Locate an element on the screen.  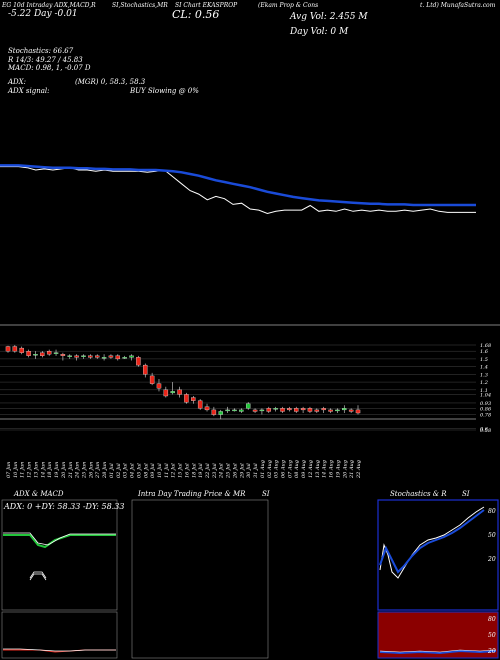
date-tick-label: 10 Jun is located at coordinates (16, 470).